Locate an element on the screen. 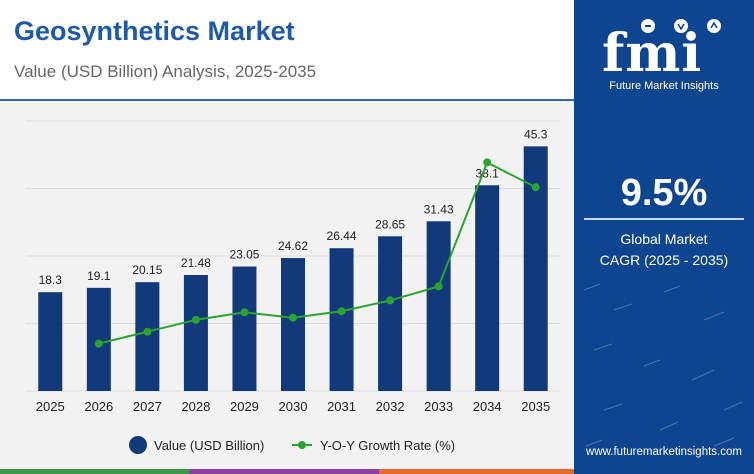  legend-bar-swatch is located at coordinates (138, 445).